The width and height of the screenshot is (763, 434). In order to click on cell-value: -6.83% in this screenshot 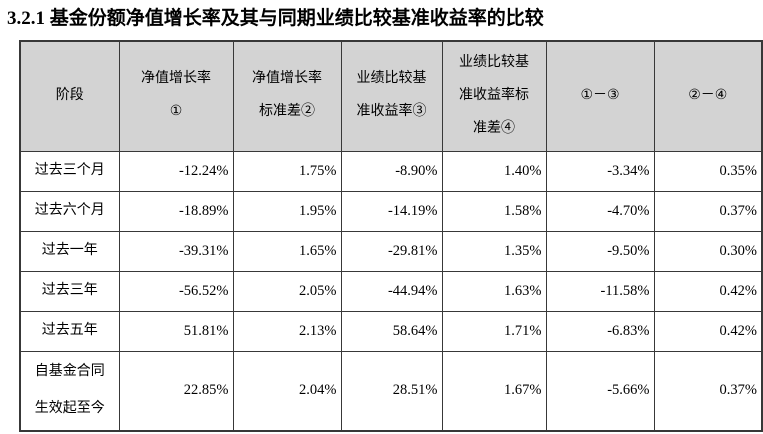, I will do `click(600, 331)`.